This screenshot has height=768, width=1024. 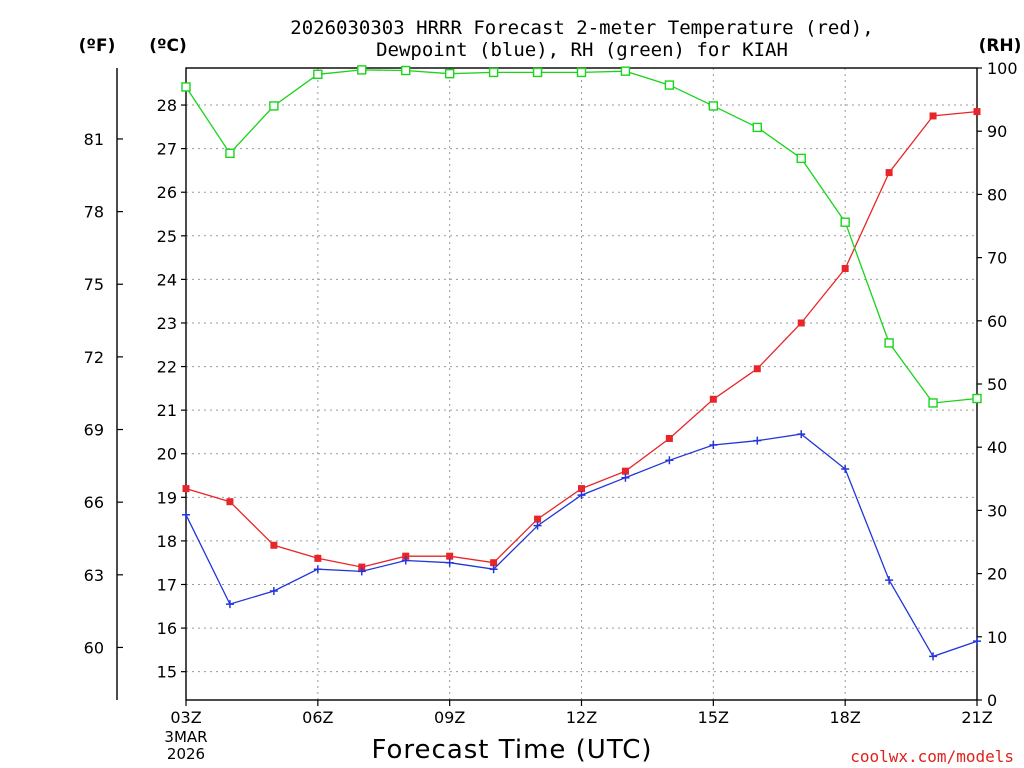 What do you see at coordinates (997, 194) in the screenshot?
I see `rh-tick-label: 80` at bounding box center [997, 194].